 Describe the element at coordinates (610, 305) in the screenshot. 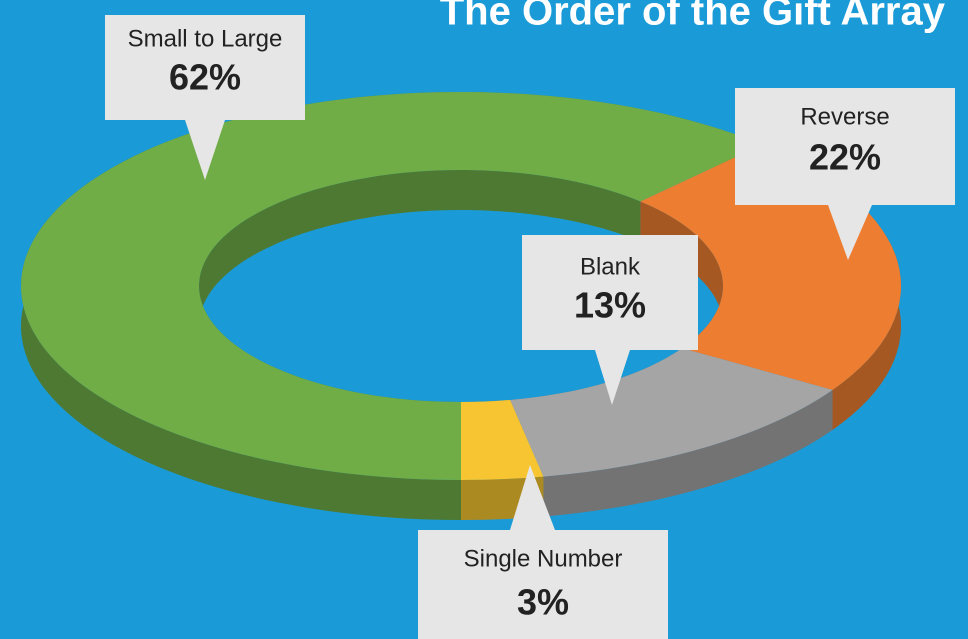

I see `value-label: 13%` at that location.